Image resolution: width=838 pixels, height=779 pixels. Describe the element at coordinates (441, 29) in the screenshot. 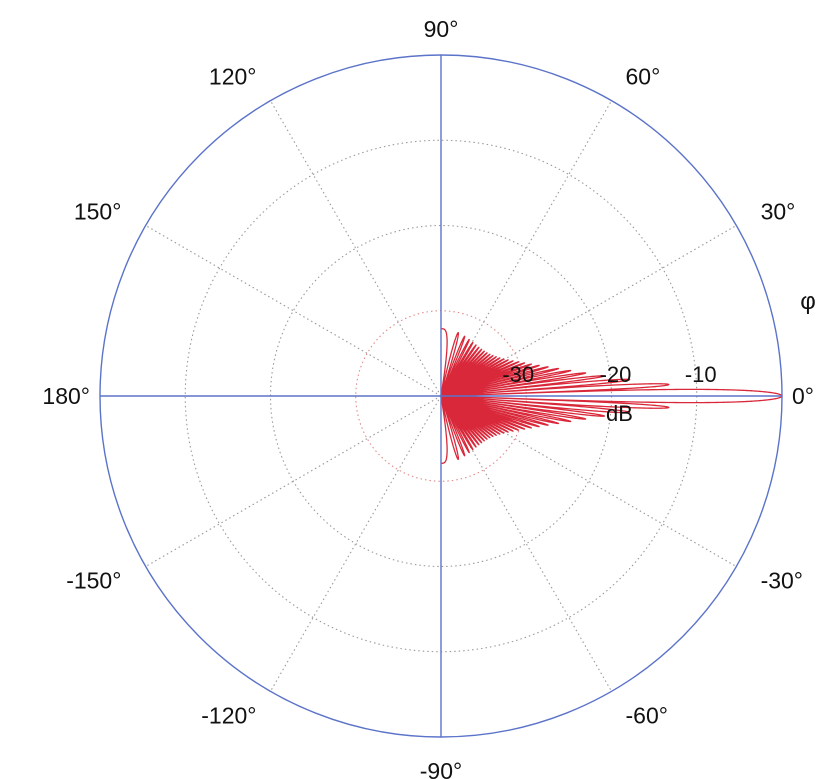

I see `angle-tick-label: 90°` at that location.